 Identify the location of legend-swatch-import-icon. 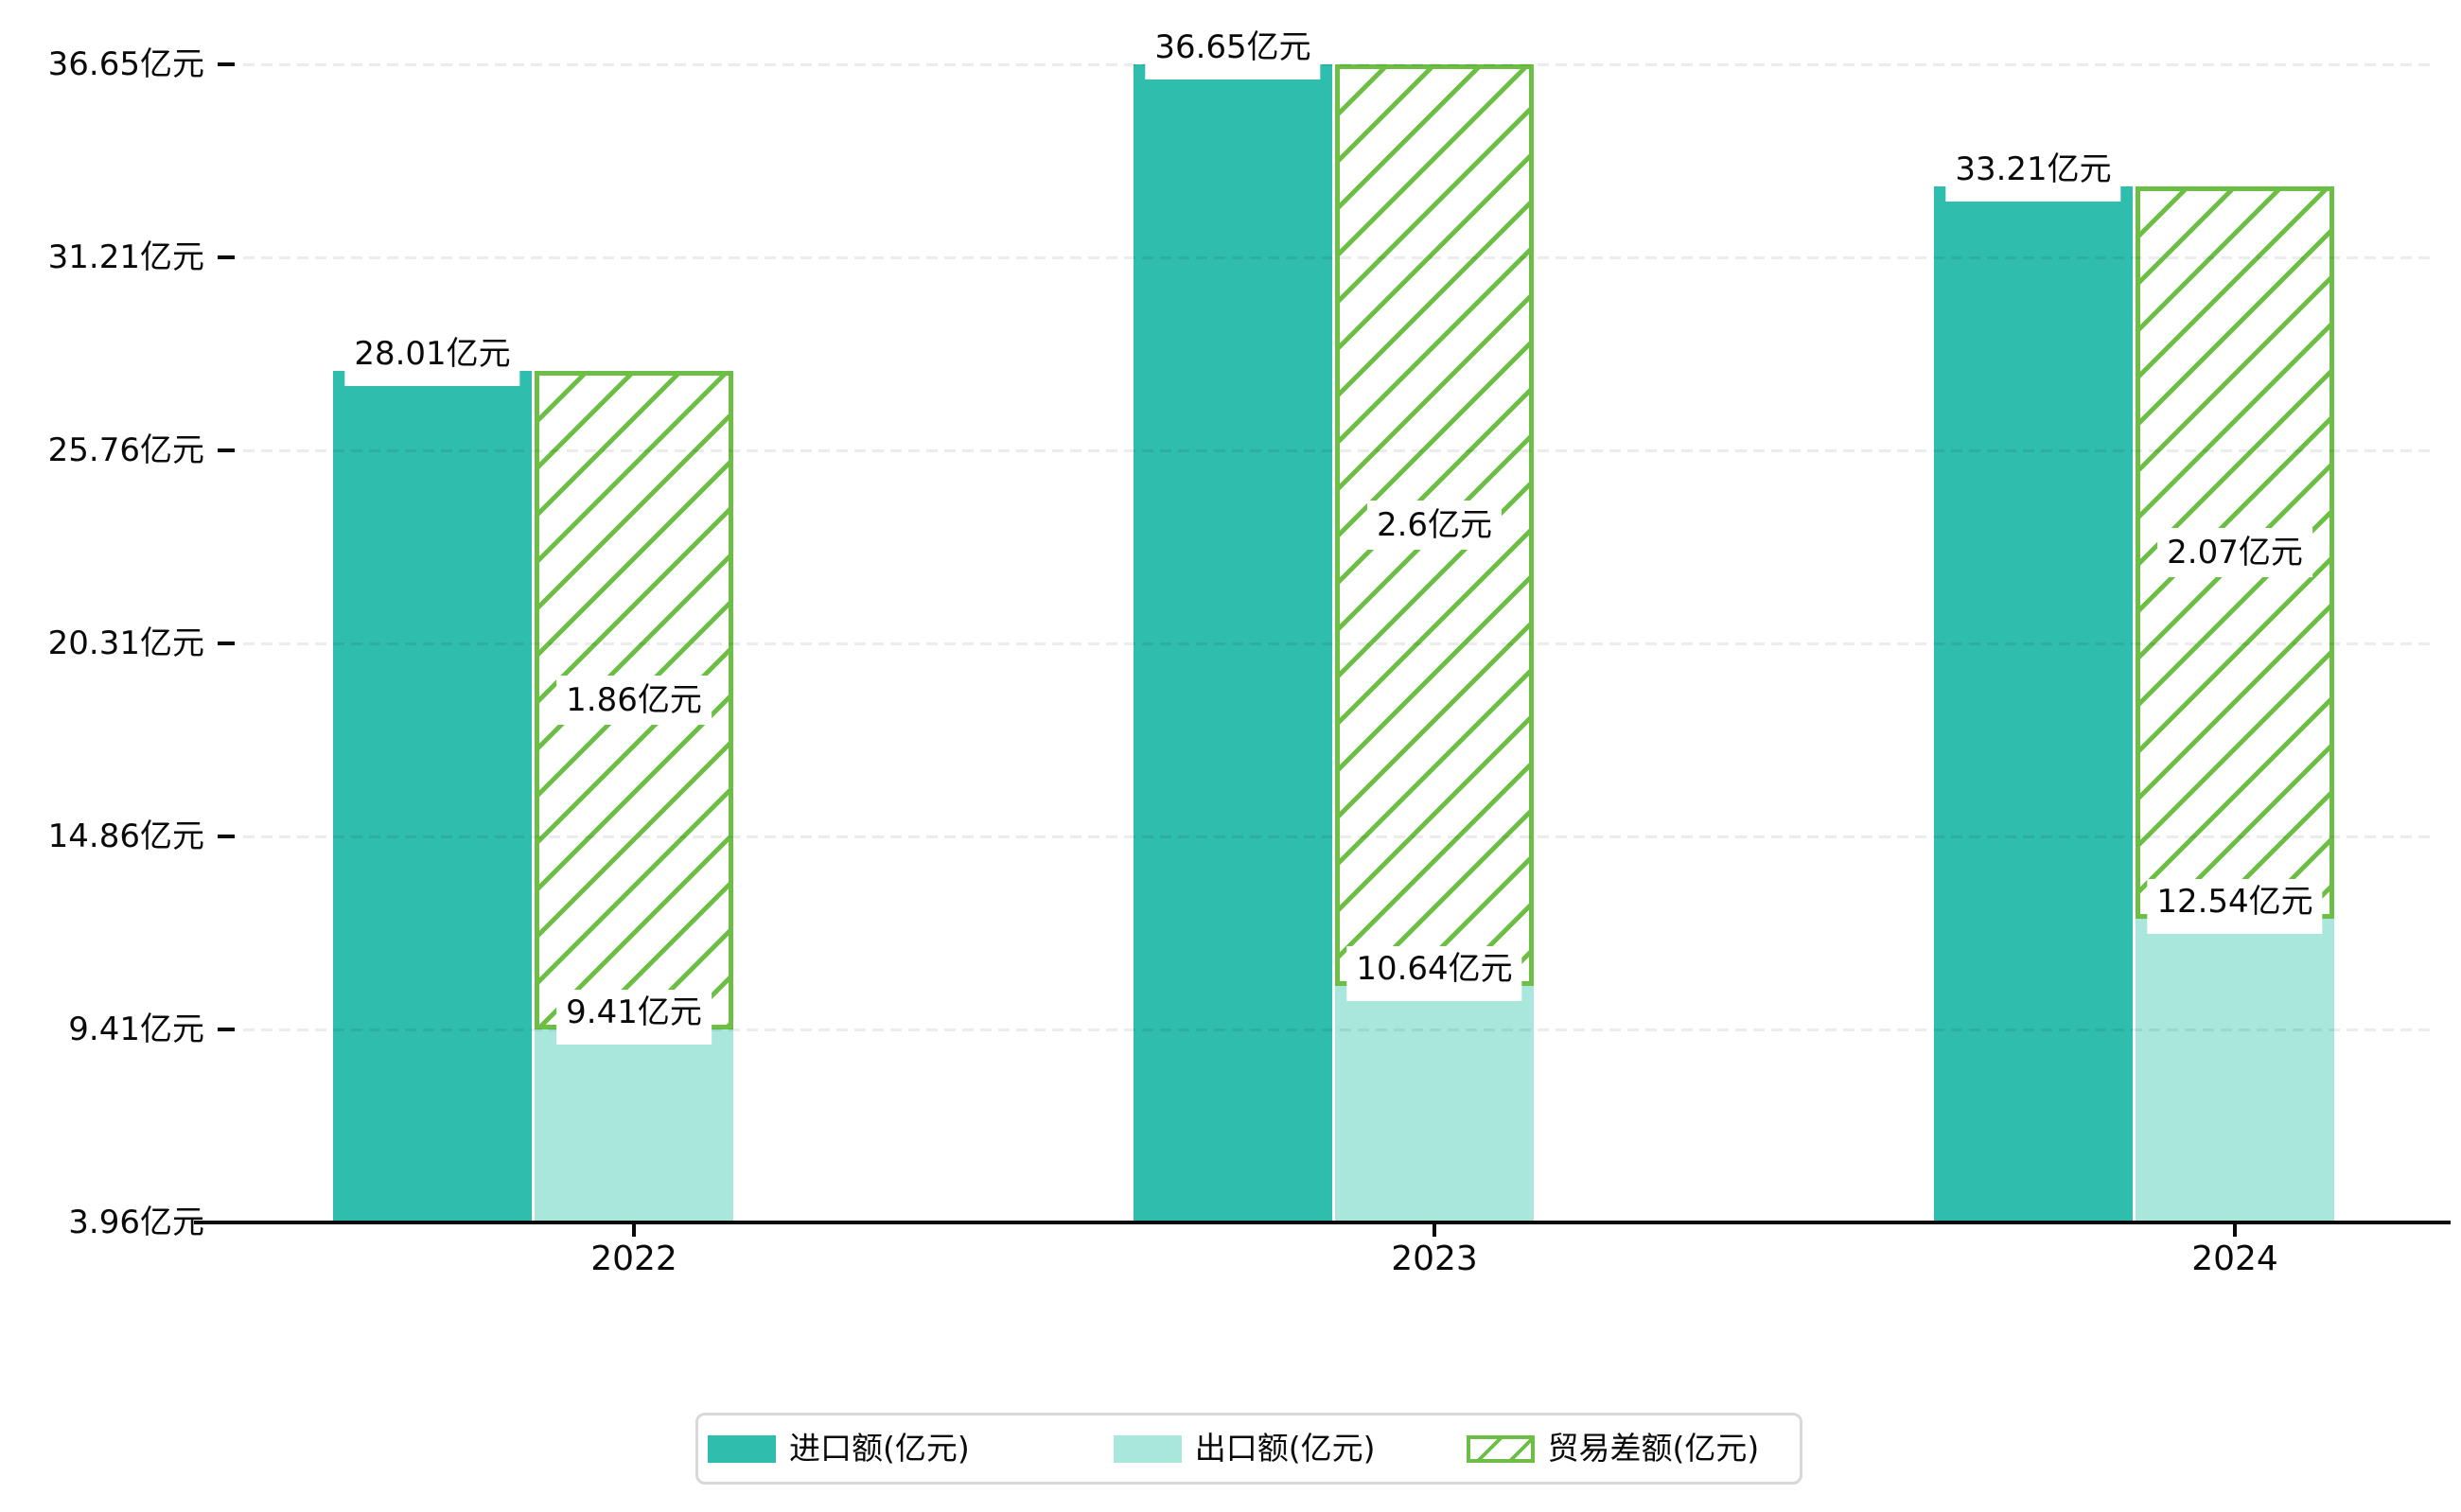
(742, 1448).